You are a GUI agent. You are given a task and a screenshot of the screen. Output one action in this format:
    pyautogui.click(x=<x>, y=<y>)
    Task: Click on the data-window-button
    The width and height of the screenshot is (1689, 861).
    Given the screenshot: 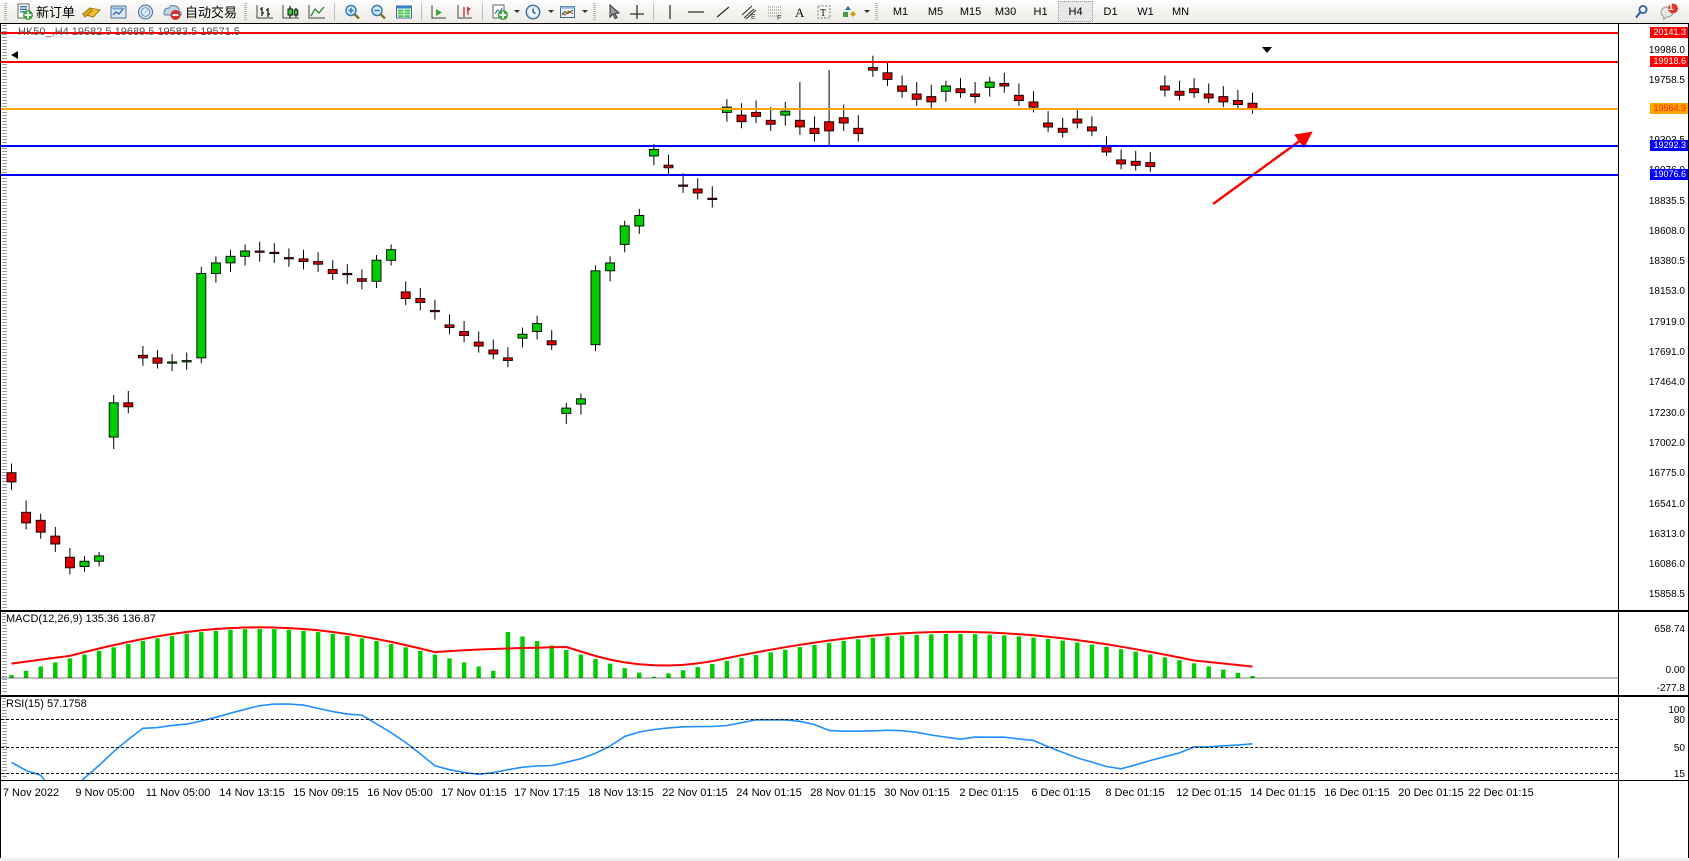 What is the action you would take?
    pyautogui.click(x=404, y=11)
    